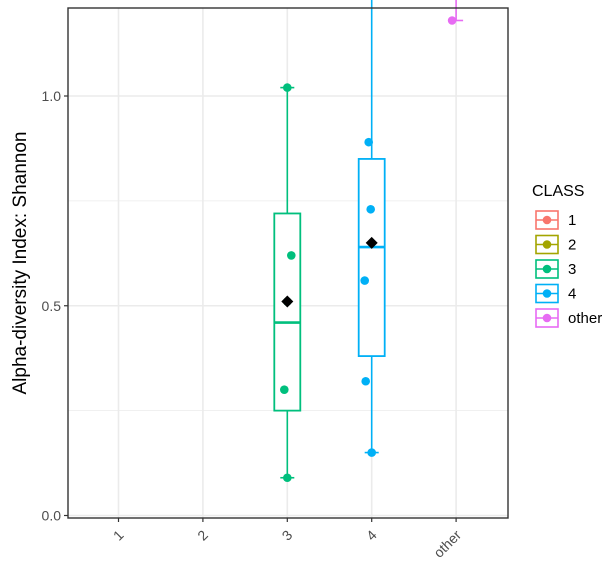 Image resolution: width=611 pixels, height=564 pixels. Describe the element at coordinates (558, 191) in the screenshot. I see `legend-title: CLASS` at that location.